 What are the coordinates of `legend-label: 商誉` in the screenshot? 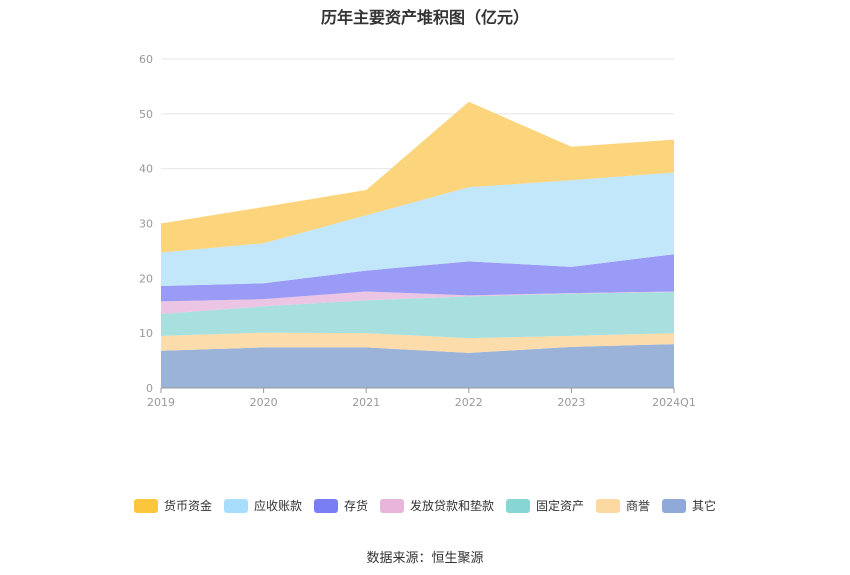 It's located at (638, 506).